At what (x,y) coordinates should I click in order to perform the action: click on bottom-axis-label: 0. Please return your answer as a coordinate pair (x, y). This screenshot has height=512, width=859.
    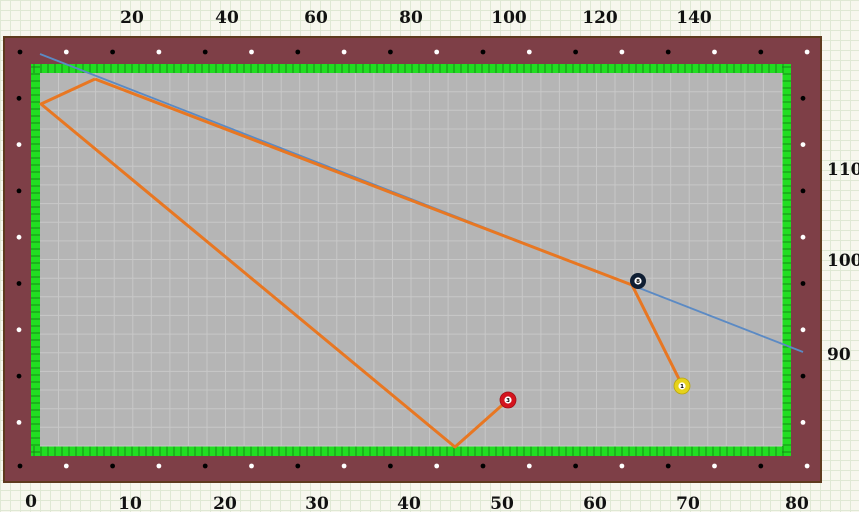
    Looking at the image, I should click on (31, 502).